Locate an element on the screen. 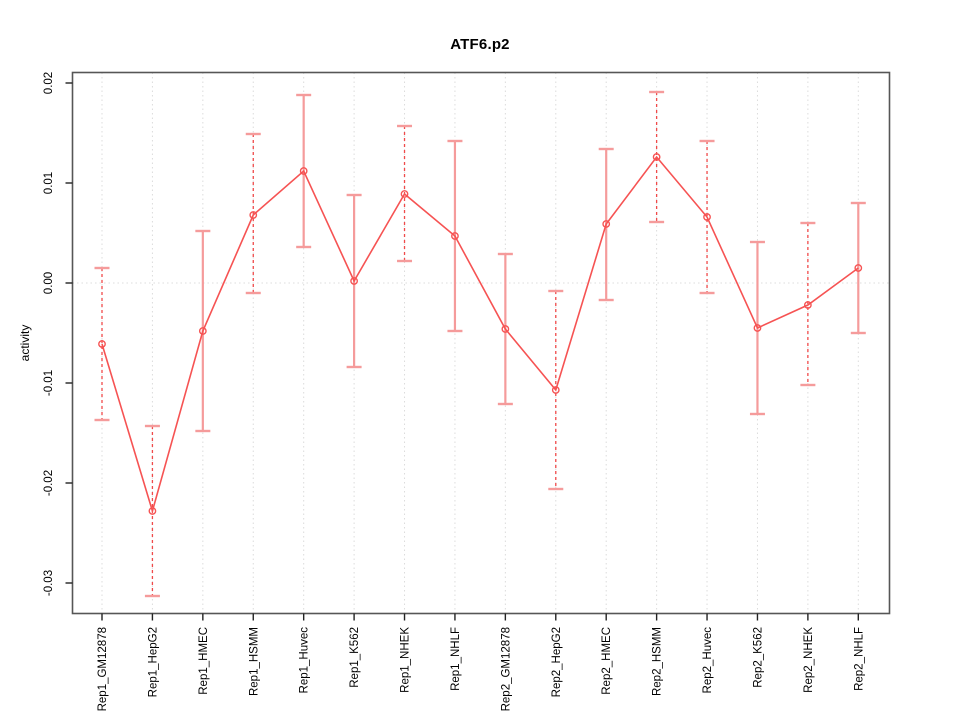 The height and width of the screenshot is (720, 960). x-tick-label: Rep2_K562 is located at coordinates (758, 657).